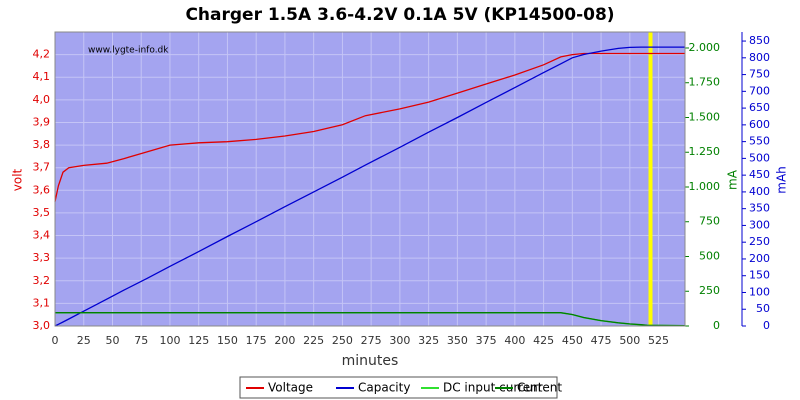 This screenshot has height=400, width=800. I want to click on y3-tick-label: 800, so click(759, 57).